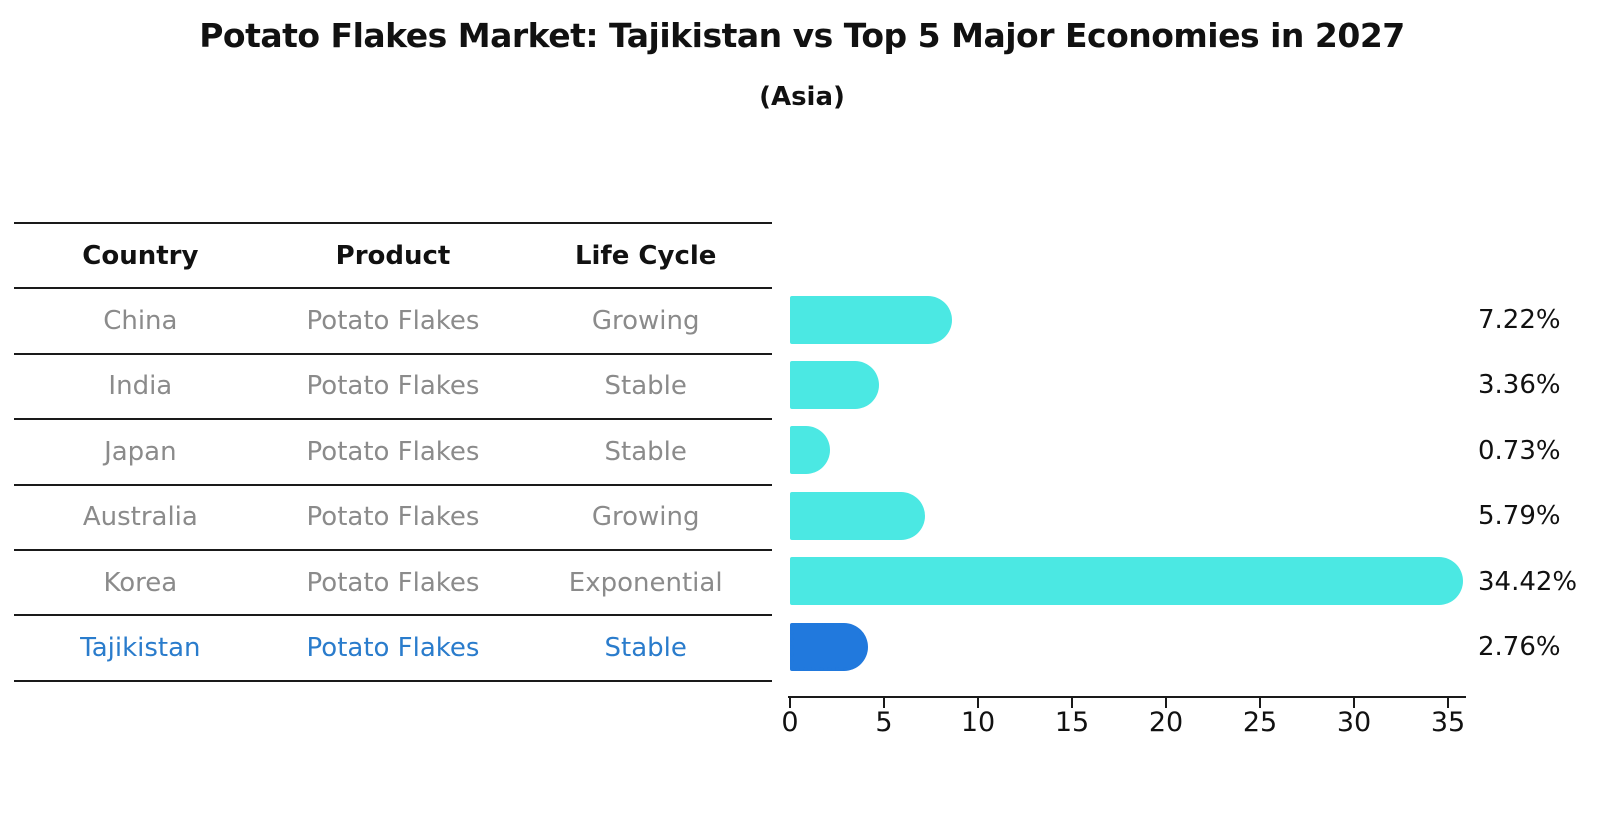 The image size is (1604, 823). I want to click on value-label-korea: 34.42%, so click(1528, 582).